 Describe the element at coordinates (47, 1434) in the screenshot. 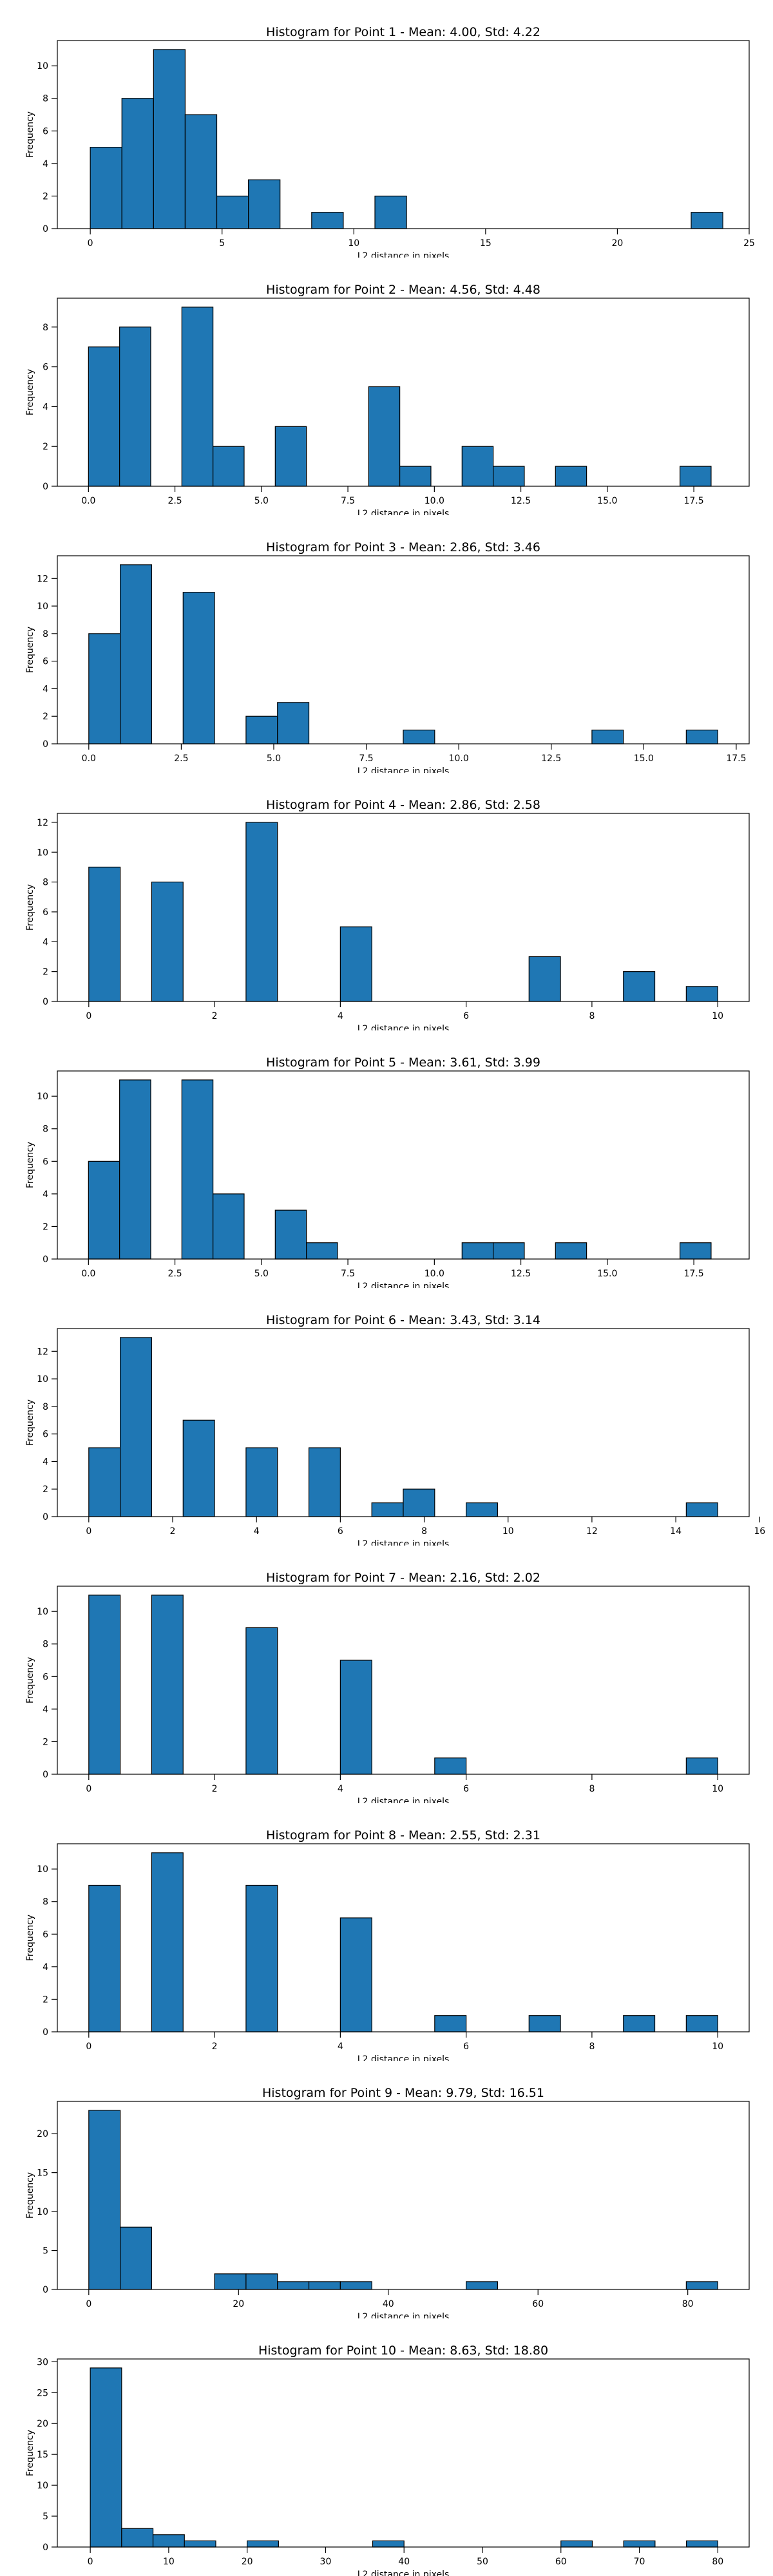

I see `y-axis: 0 2 4 6 8 10 12` at that location.